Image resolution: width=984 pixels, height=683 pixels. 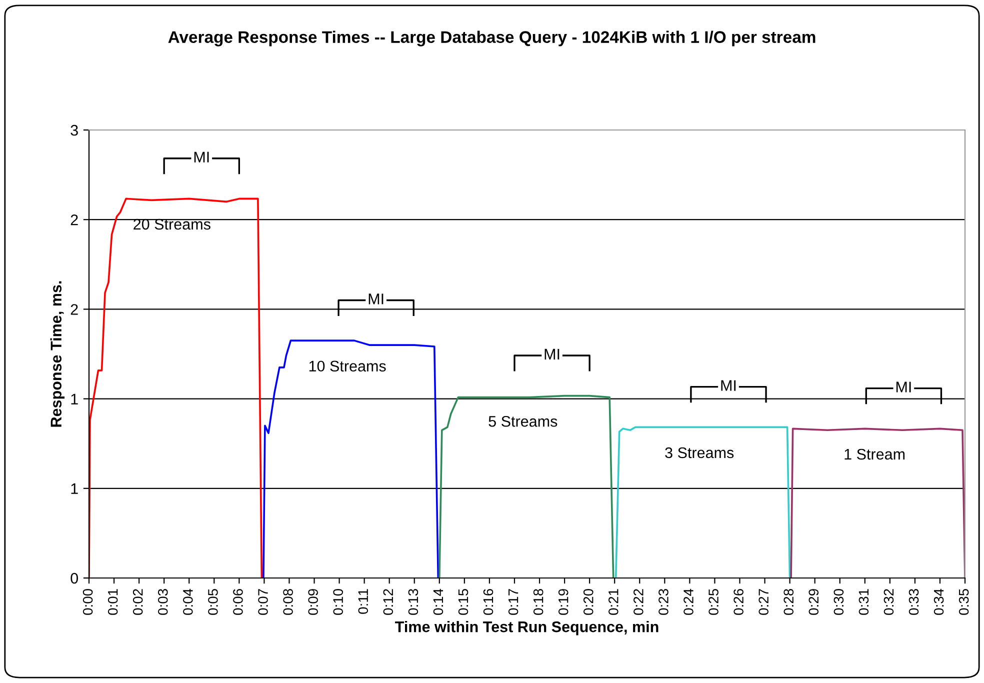 I want to click on series-label: 1 Stream, so click(x=874, y=454).